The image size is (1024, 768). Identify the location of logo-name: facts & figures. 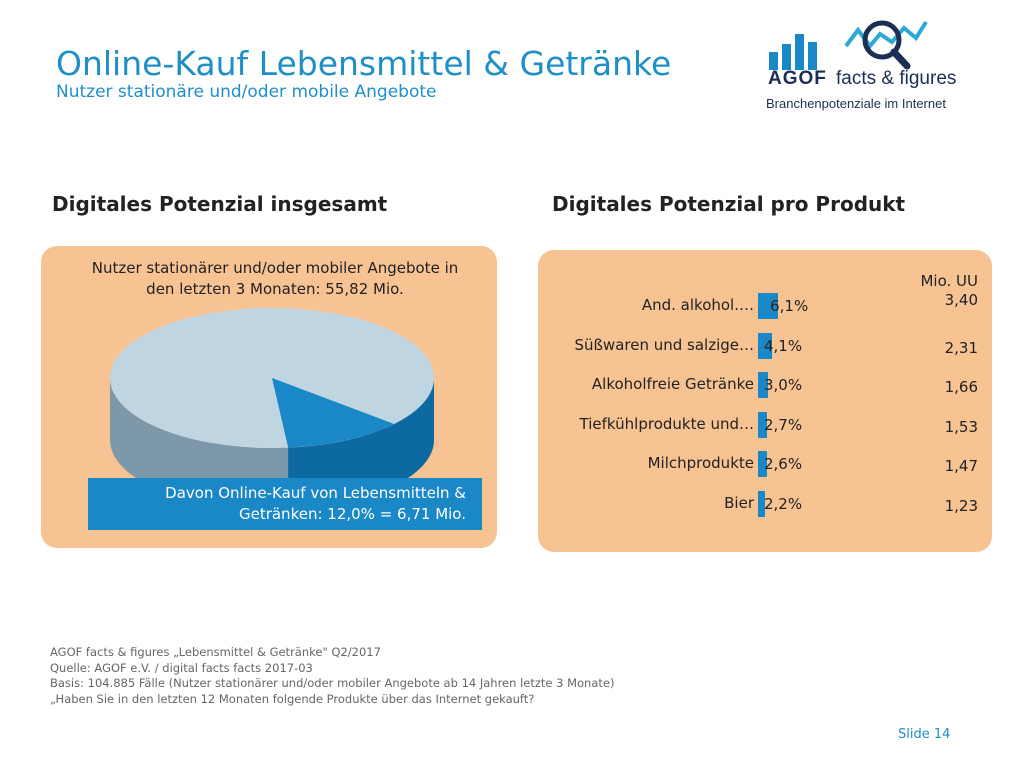
(896, 78).